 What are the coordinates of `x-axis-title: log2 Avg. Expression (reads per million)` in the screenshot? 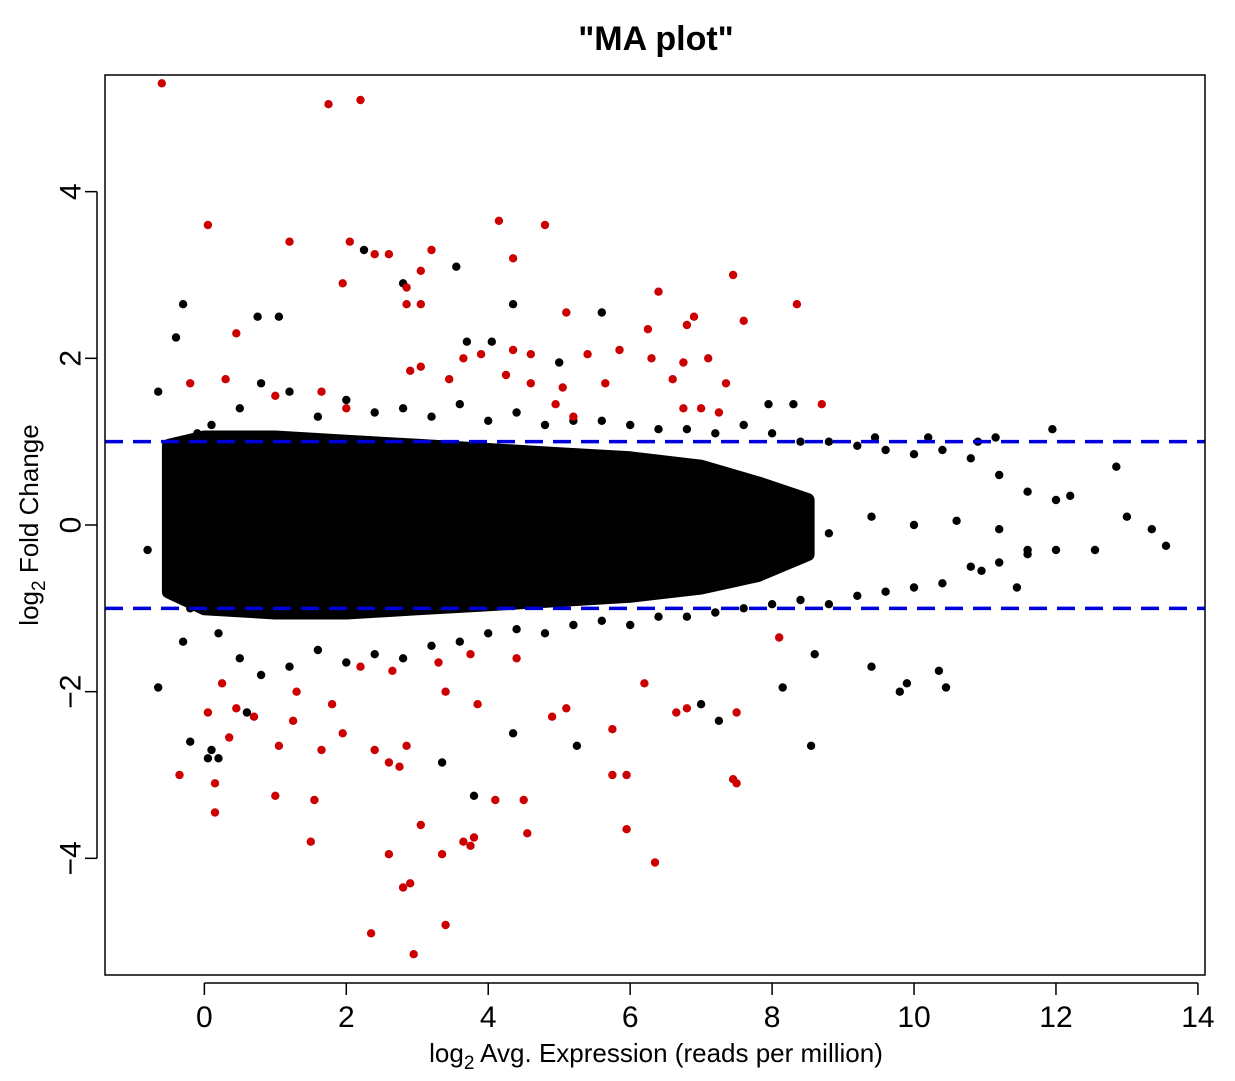 It's located at (656, 1056).